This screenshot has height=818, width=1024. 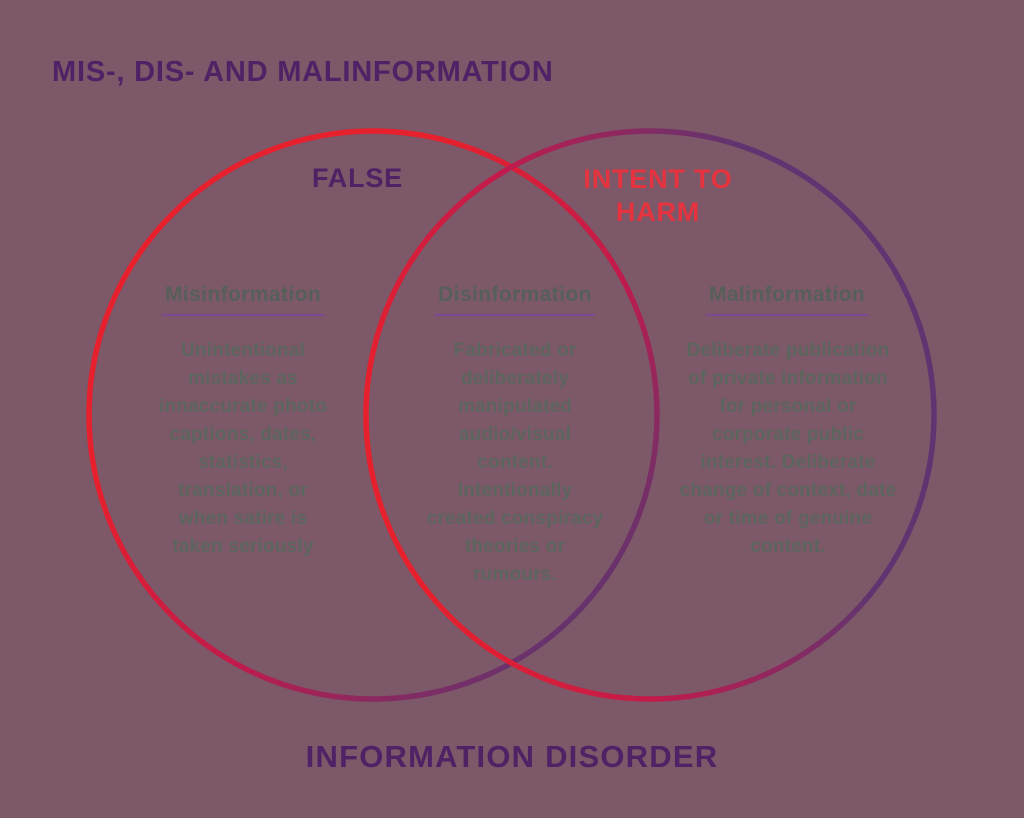 What do you see at coordinates (512, 756) in the screenshot?
I see `footer-title-information-disorder: INFORMATION DISORDER` at bounding box center [512, 756].